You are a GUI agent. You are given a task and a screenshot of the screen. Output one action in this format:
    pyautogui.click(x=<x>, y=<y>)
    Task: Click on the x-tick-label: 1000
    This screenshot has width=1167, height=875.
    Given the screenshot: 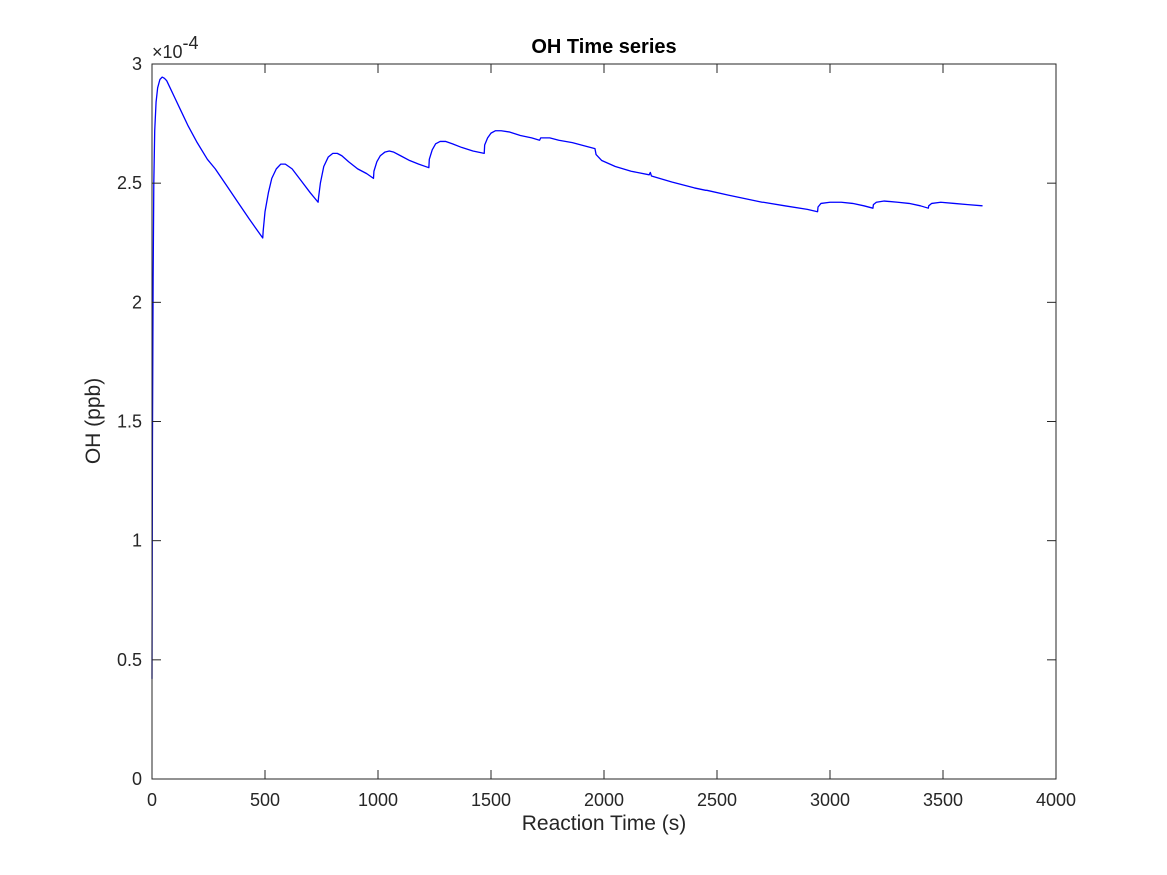 What is the action you would take?
    pyautogui.click(x=378, y=800)
    